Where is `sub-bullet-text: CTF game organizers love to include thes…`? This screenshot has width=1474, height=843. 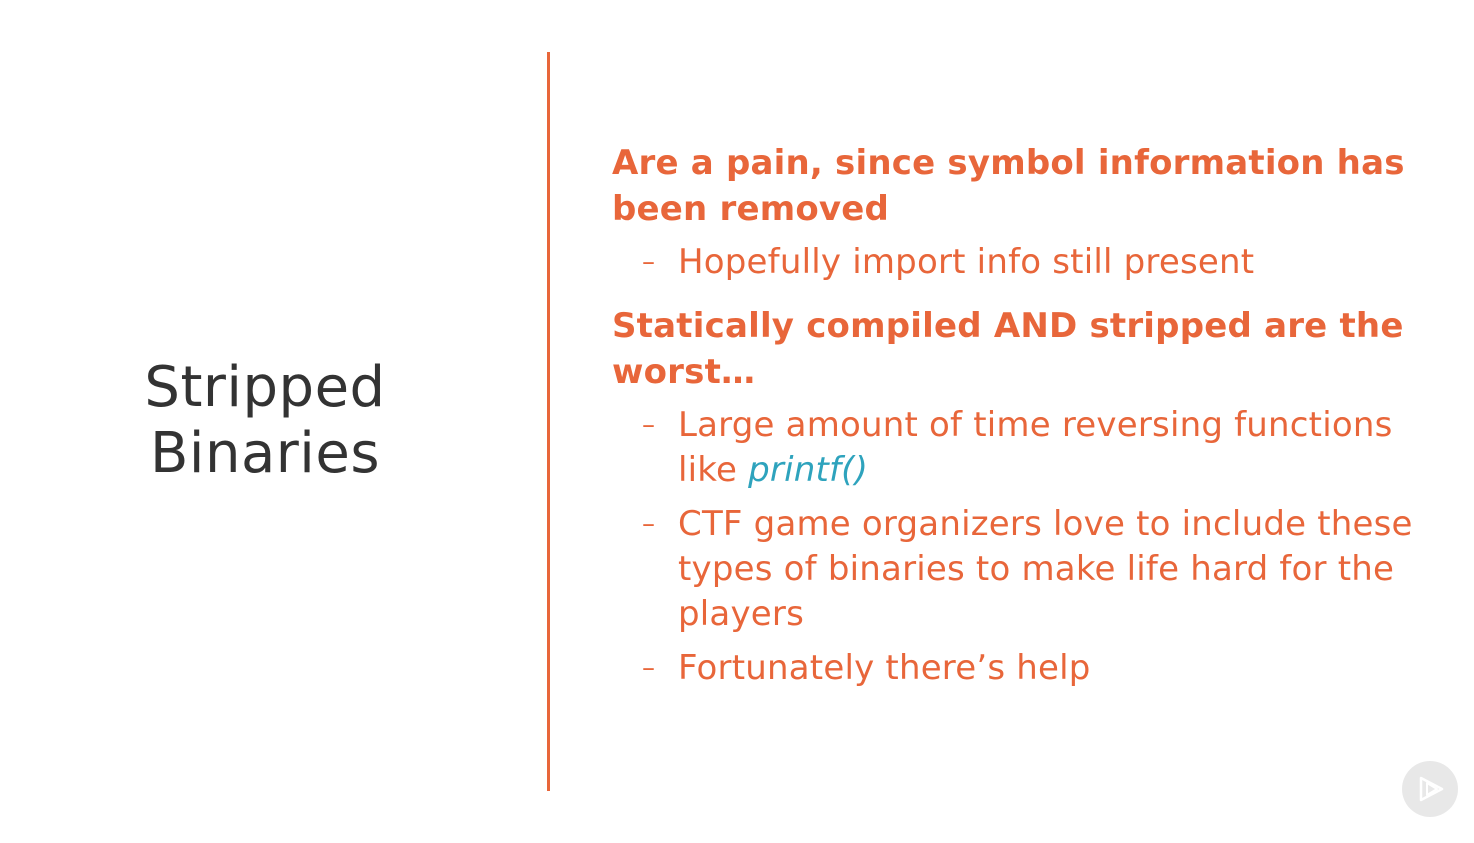
sub-bullet-text: CTF game organizers love to include thes… is located at coordinates (1045, 569).